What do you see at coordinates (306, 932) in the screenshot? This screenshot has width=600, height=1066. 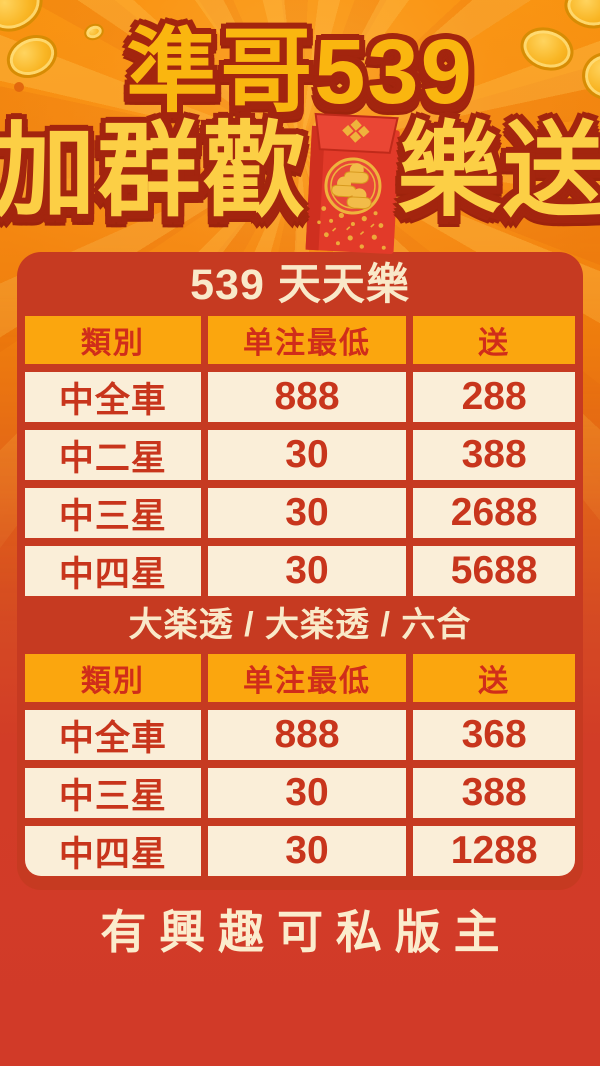 I see `footer-note: 有興趣可私版主` at bounding box center [306, 932].